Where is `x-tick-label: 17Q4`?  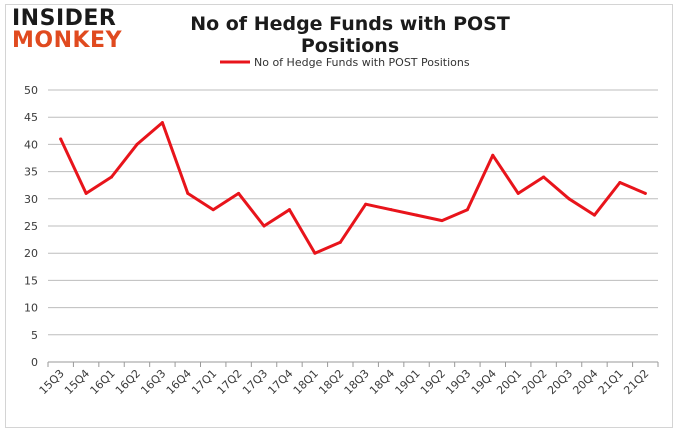
x-tick-label: 17Q4 is located at coordinates (280, 382).